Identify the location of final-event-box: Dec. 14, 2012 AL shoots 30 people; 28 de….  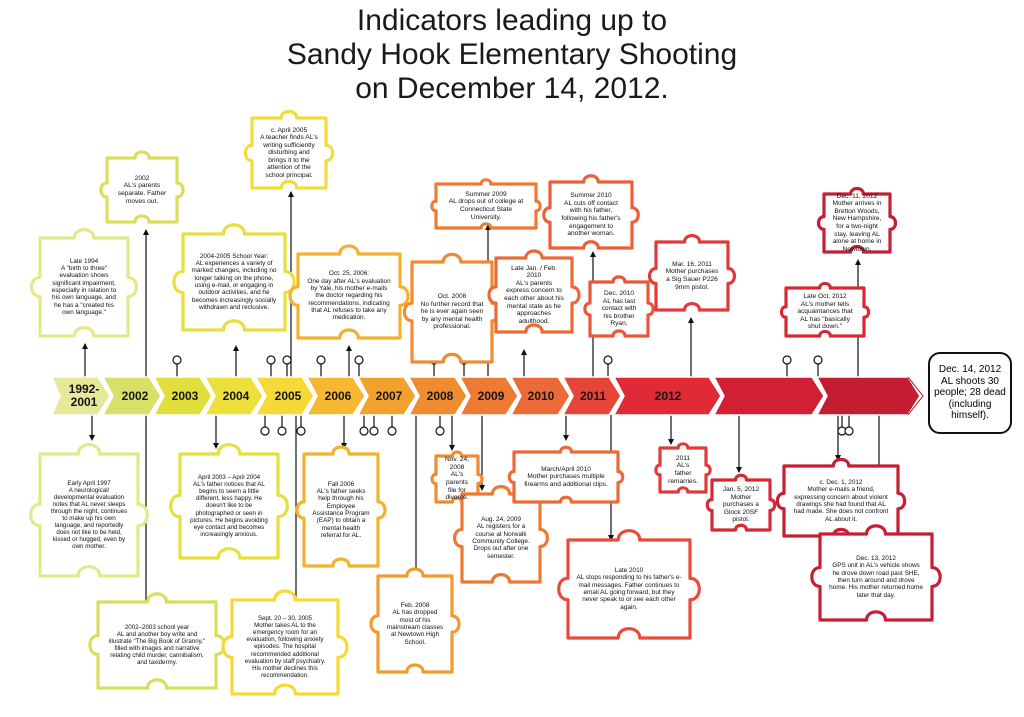
(970, 393).